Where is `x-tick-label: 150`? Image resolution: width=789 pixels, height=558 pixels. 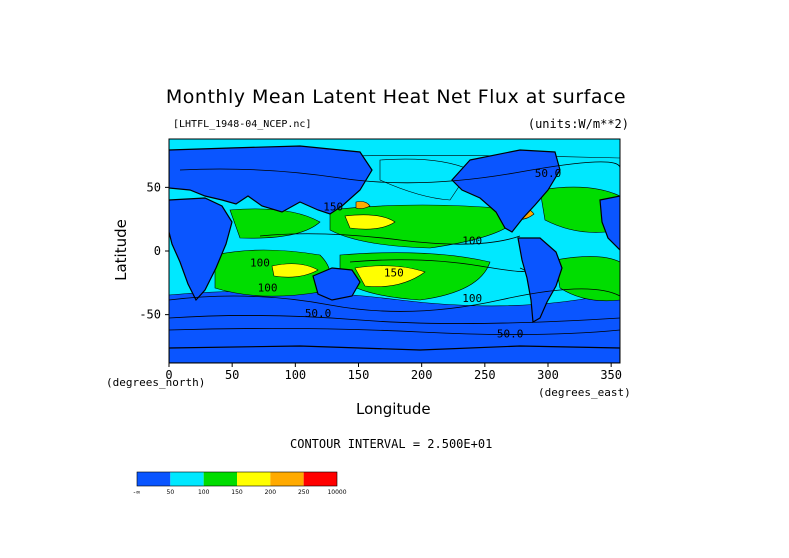
x-tick-label: 150 is located at coordinates (359, 375).